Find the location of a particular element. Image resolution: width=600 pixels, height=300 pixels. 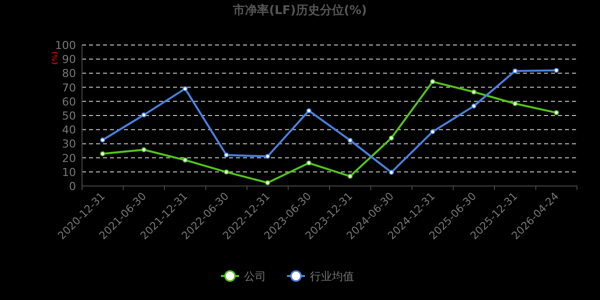

y-tick-label: 10 is located at coordinates (69, 172).